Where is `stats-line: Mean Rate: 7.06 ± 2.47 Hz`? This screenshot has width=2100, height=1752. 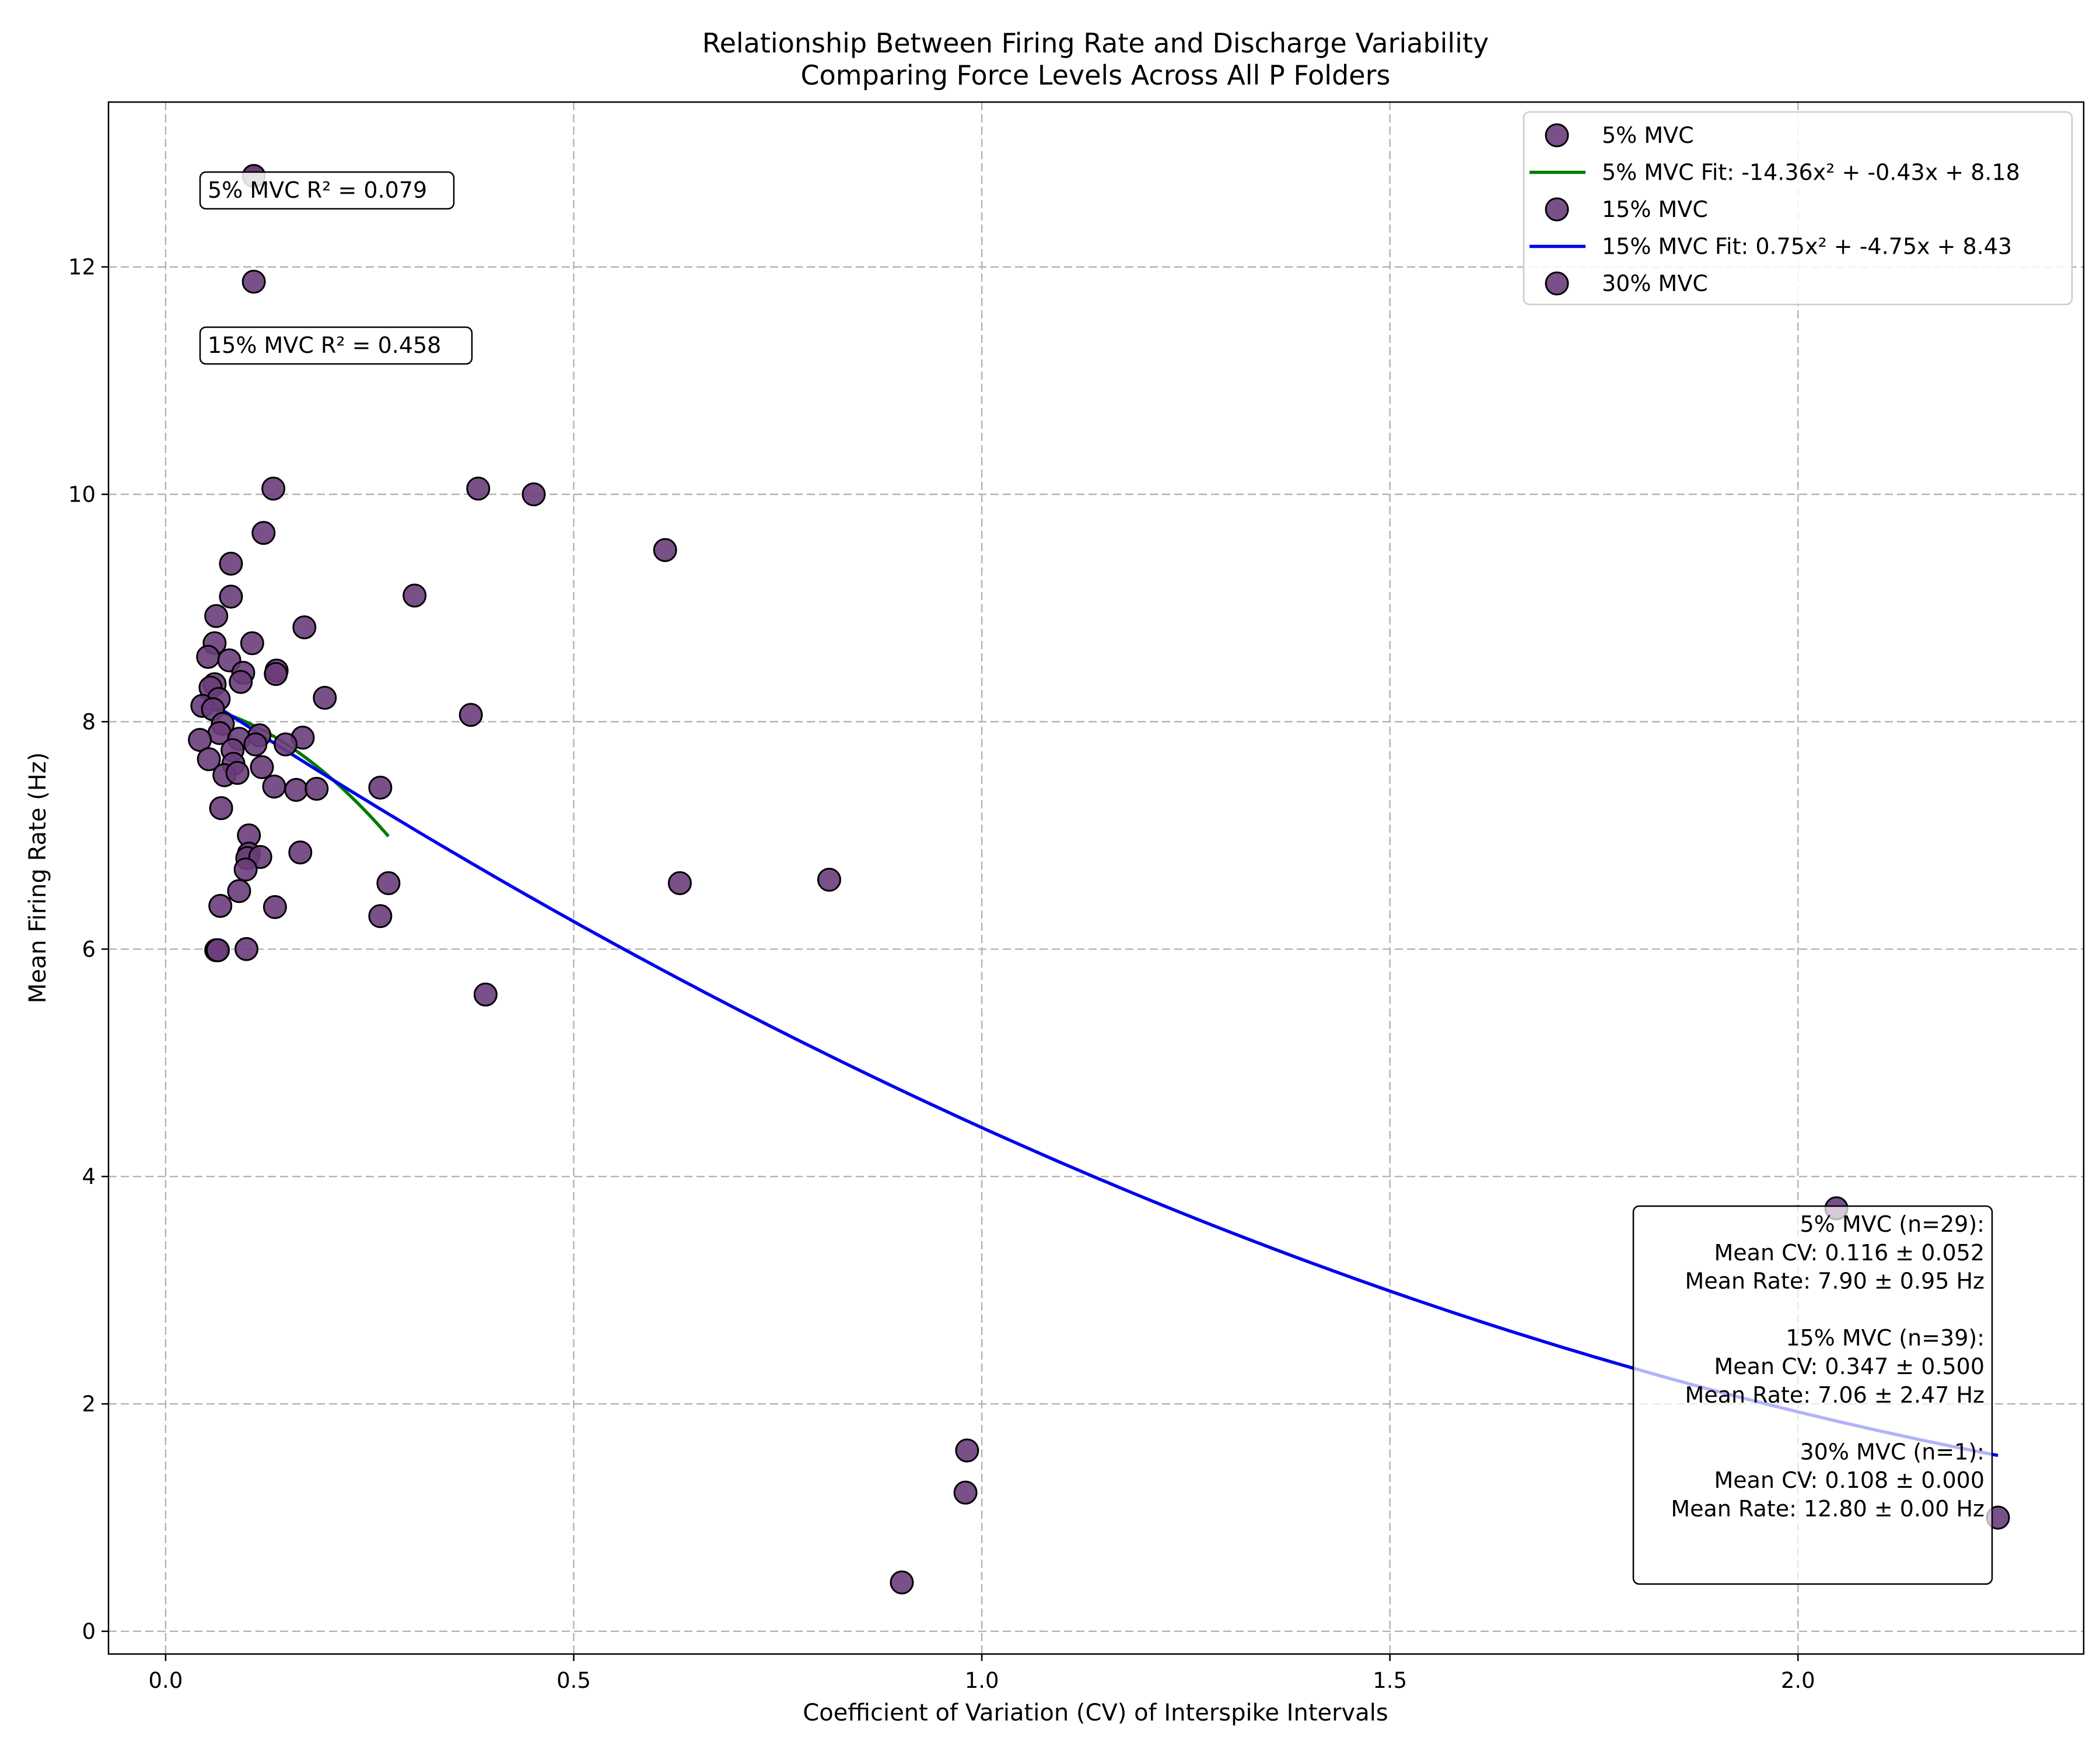
stats-line: Mean Rate: 7.06 ± 2.47 Hz is located at coordinates (1835, 1395).